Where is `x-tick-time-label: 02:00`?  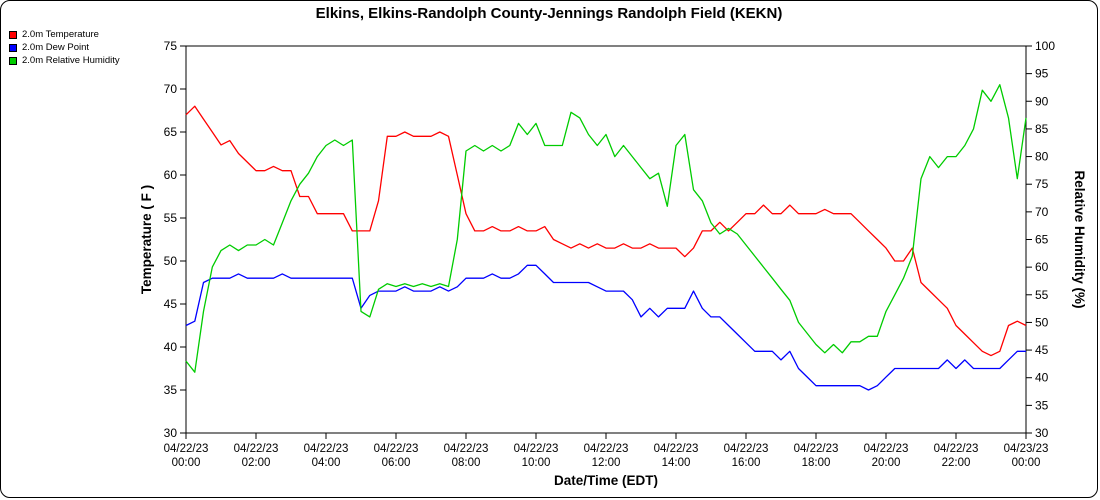 x-tick-time-label: 02:00 is located at coordinates (256, 463).